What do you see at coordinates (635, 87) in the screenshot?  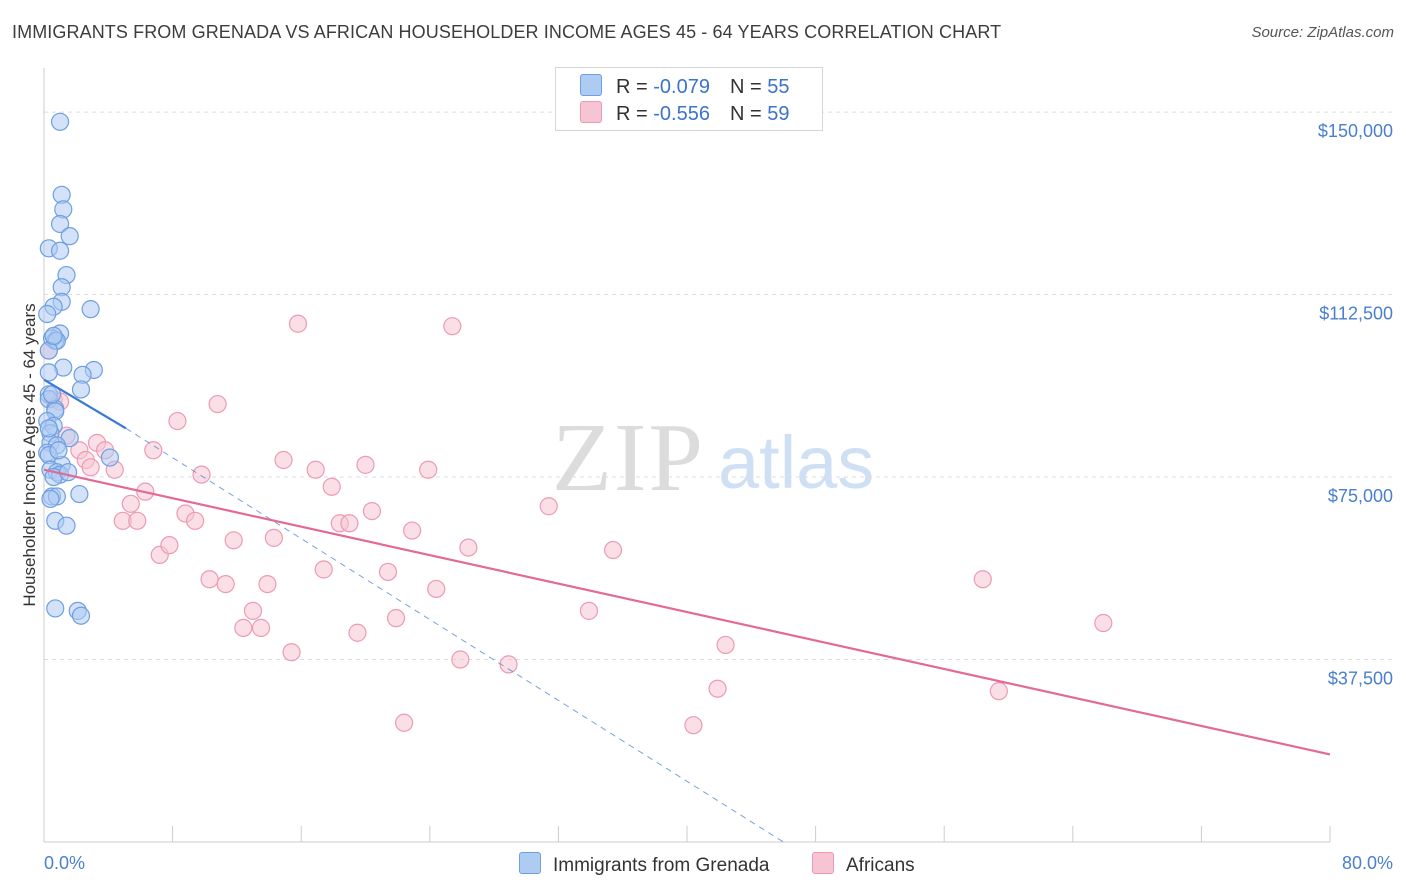 I see `legend-r-label: R =` at bounding box center [635, 87].